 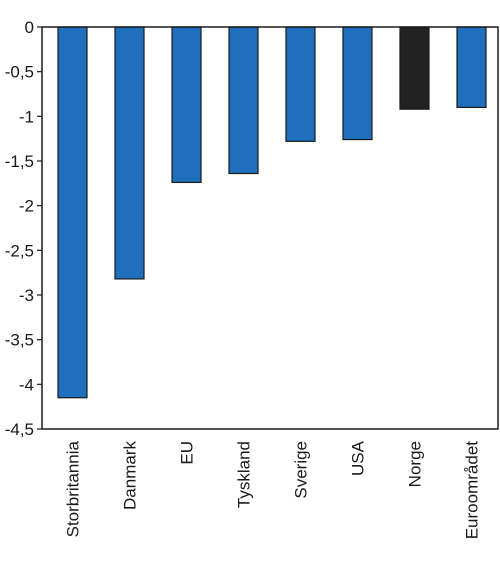 I want to click on y-tick-label: -0,5, so click(x=19, y=72).